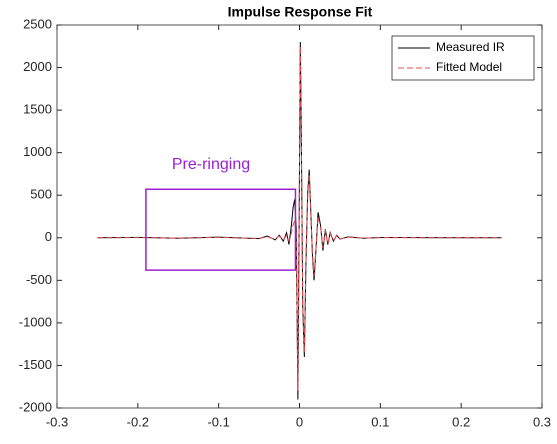 The height and width of the screenshot is (444, 557). What do you see at coordinates (37, 66) in the screenshot?
I see `y-tick-label: 2000` at bounding box center [37, 66].